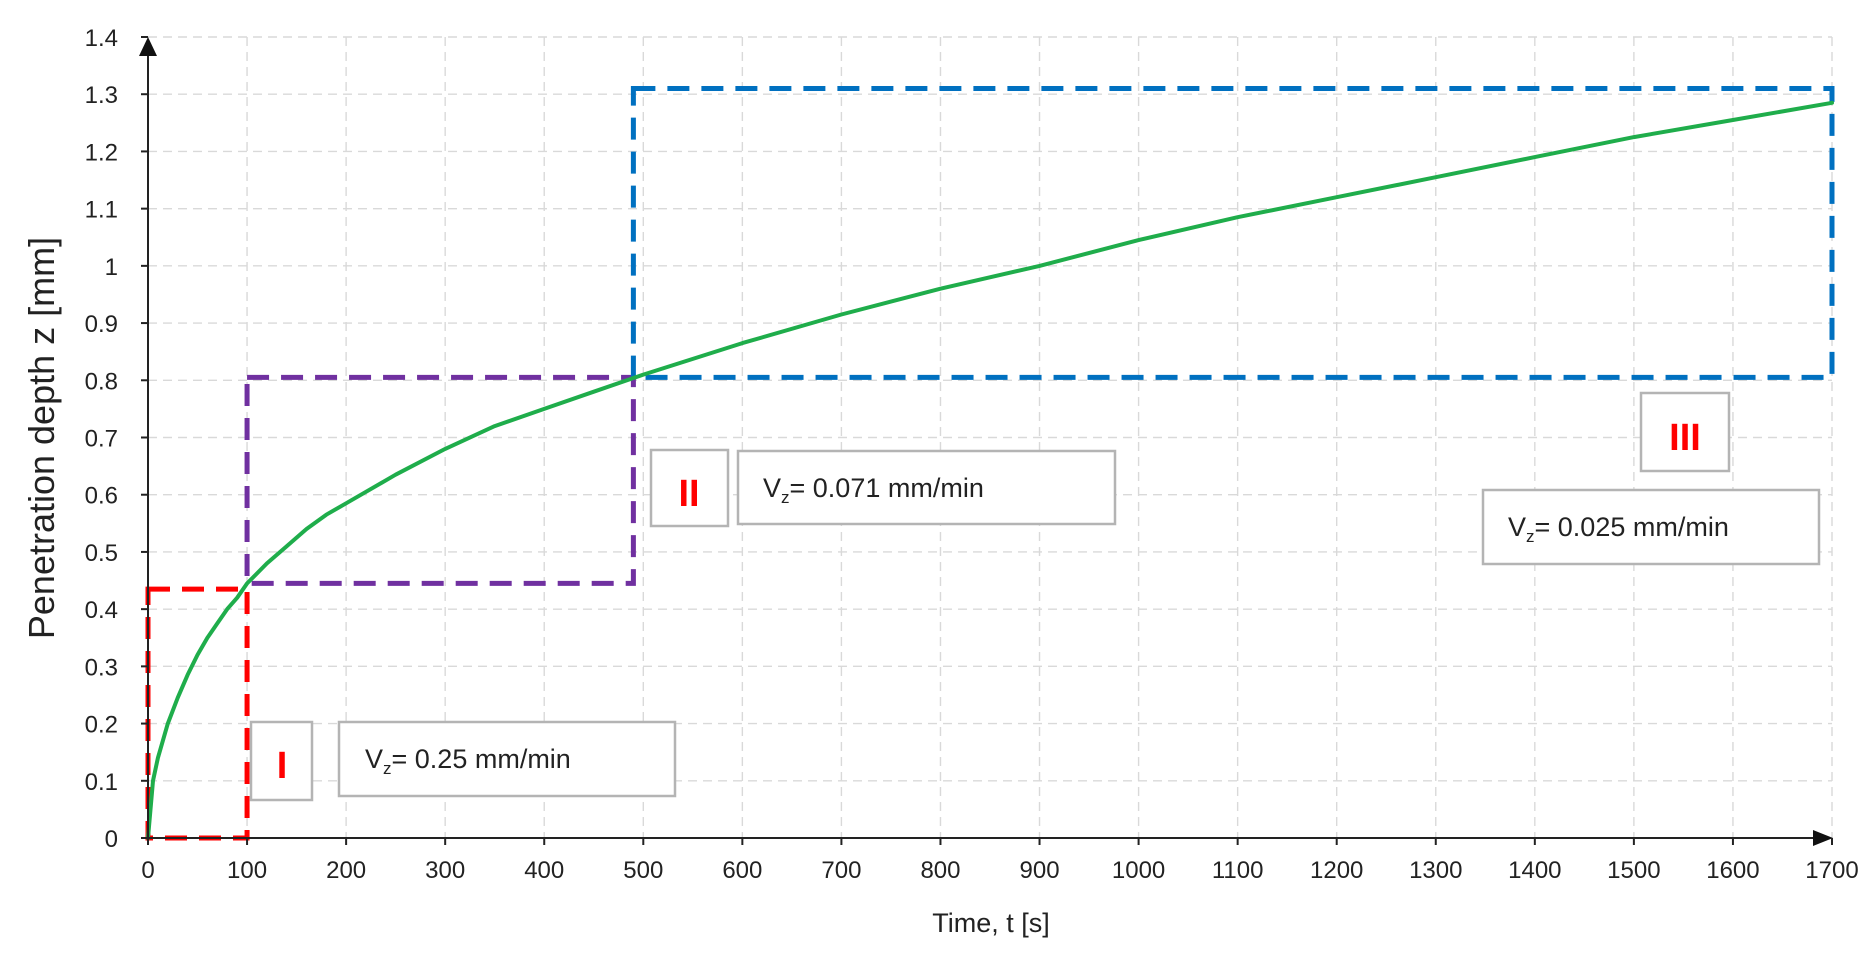 Image resolution: width=1873 pixels, height=959 pixels. I want to click on y-axis-title: Penetration depth z [mm], so click(41, 438).